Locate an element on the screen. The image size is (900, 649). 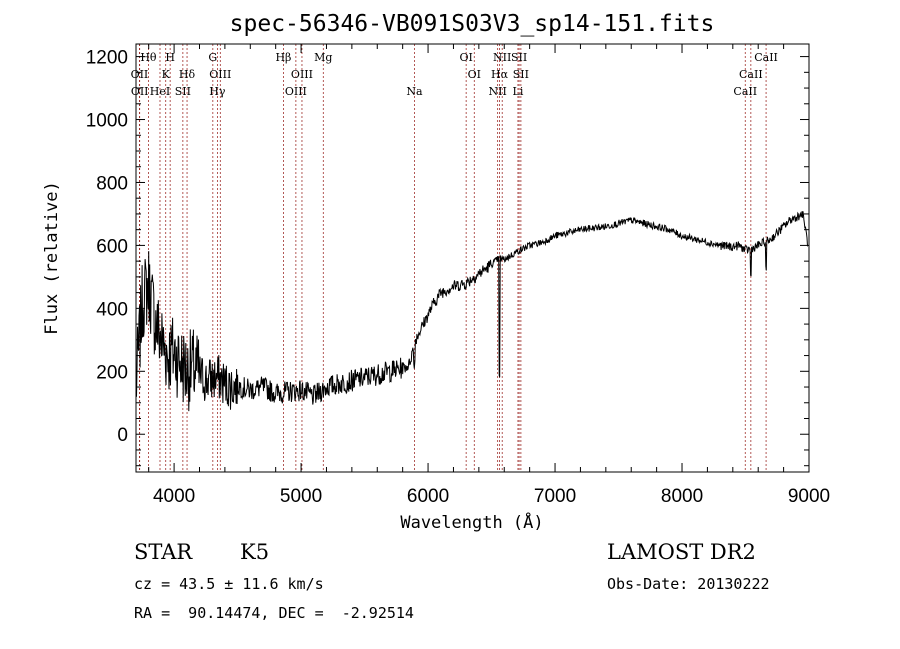
spectral-line-label-11: Hβ is located at coordinates (283, 57).